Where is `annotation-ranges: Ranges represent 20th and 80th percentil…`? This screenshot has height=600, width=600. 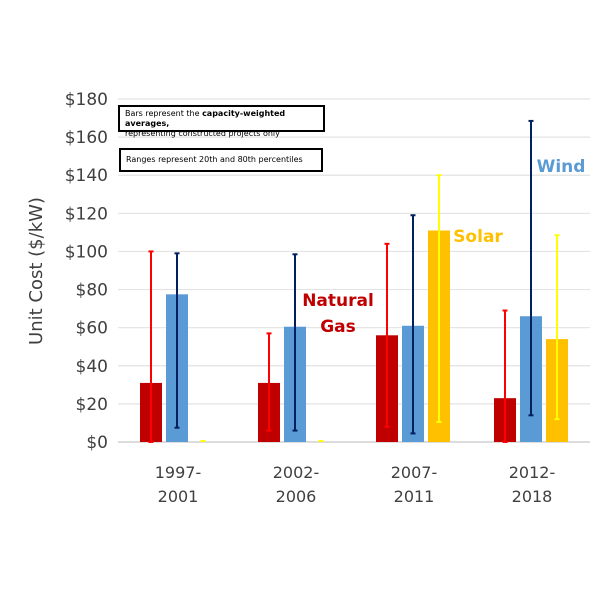 annotation-ranges: Ranges represent 20th and 80th percentil… is located at coordinates (221, 160).